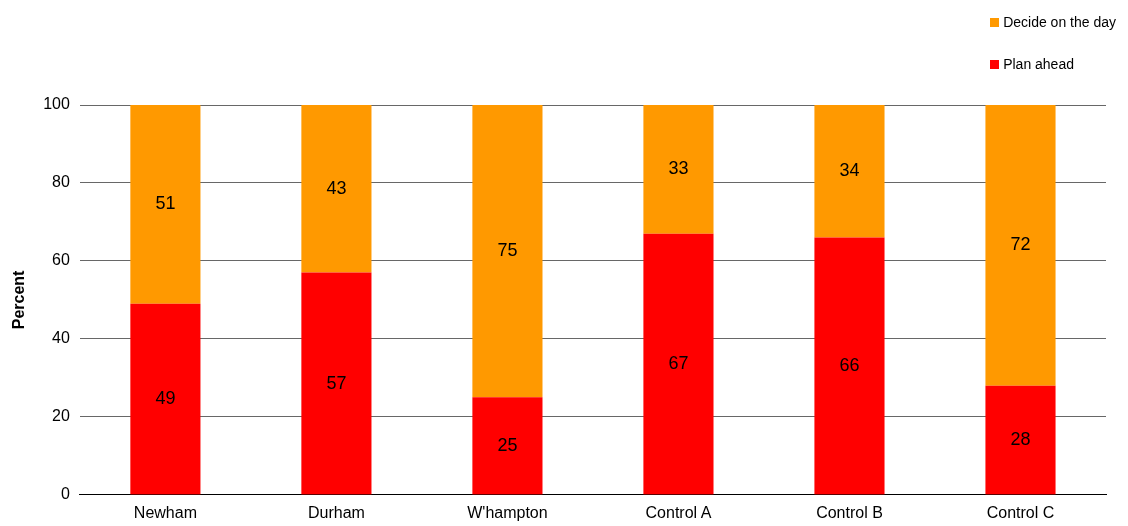  Describe the element at coordinates (165, 512) in the screenshot. I see `x-tick-label: Newham` at that location.